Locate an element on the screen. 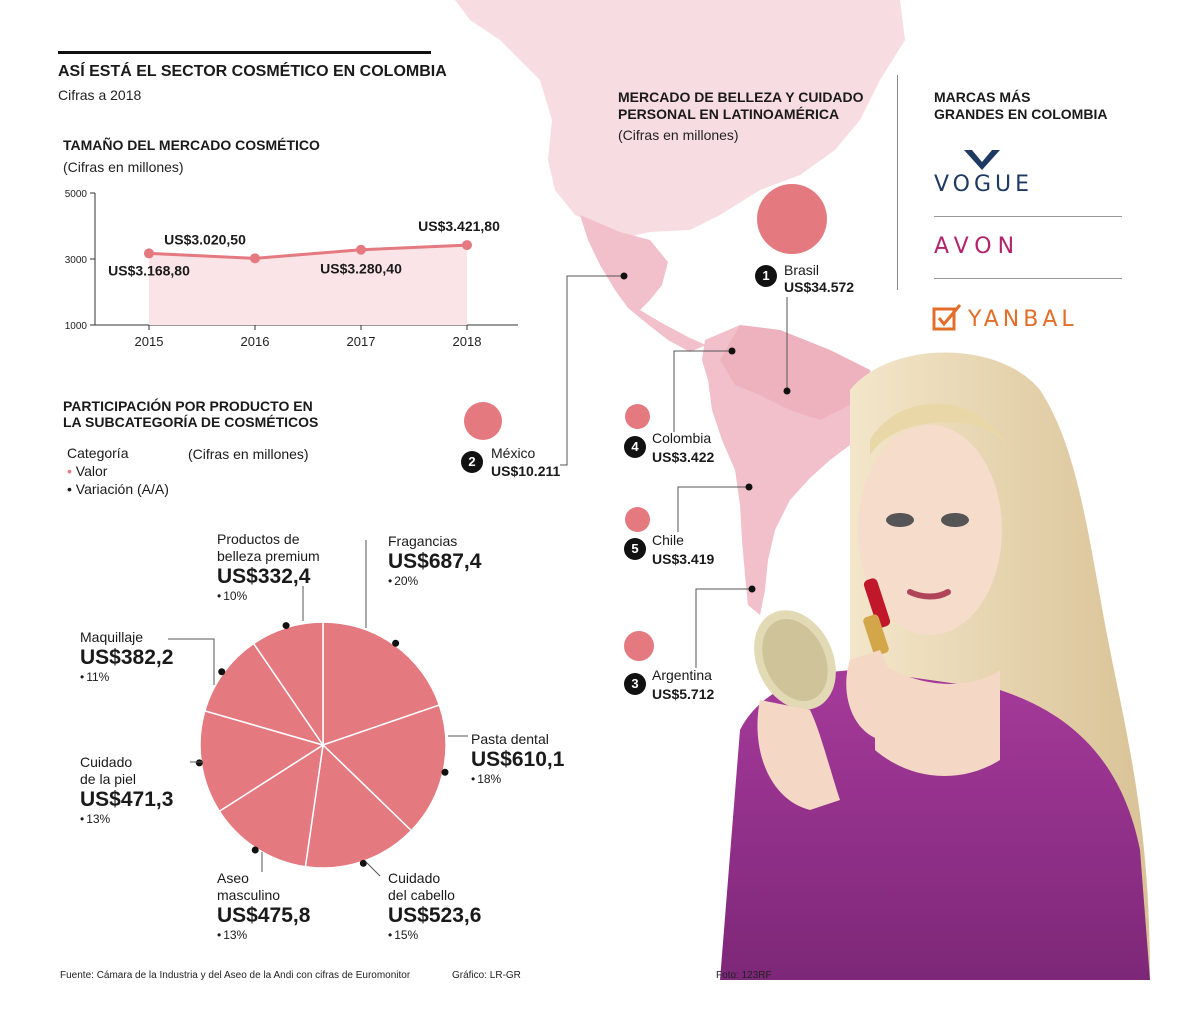  products-pie-chart is located at coordinates (318, 708).